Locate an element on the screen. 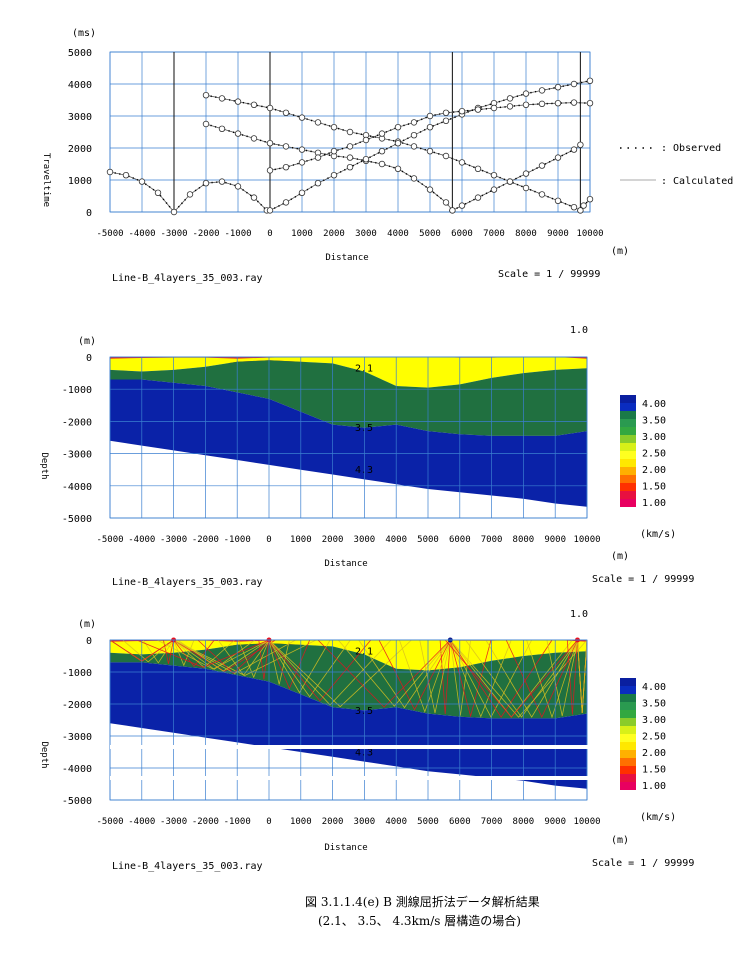  traveltime-x-tick-label: -4000 is located at coordinates (141, 234).